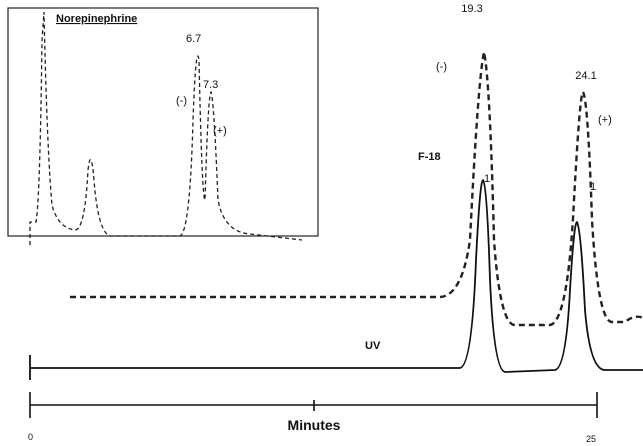 This screenshot has width=643, height=446. What do you see at coordinates (429, 157) in the screenshot?
I see `trace-label: F-18` at bounding box center [429, 157].